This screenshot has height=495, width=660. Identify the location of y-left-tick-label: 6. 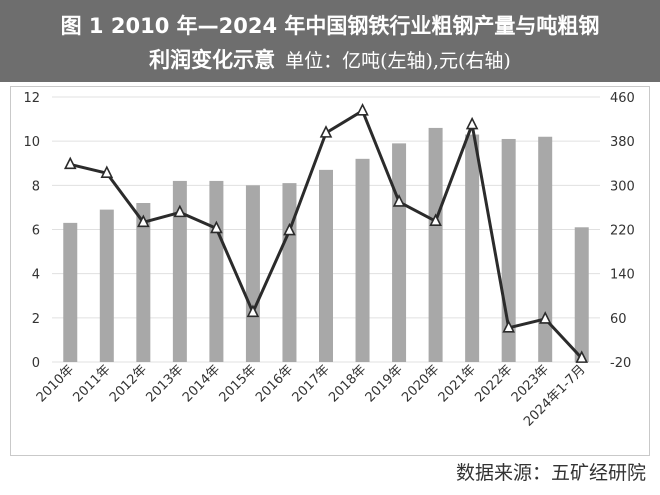
(36, 231).